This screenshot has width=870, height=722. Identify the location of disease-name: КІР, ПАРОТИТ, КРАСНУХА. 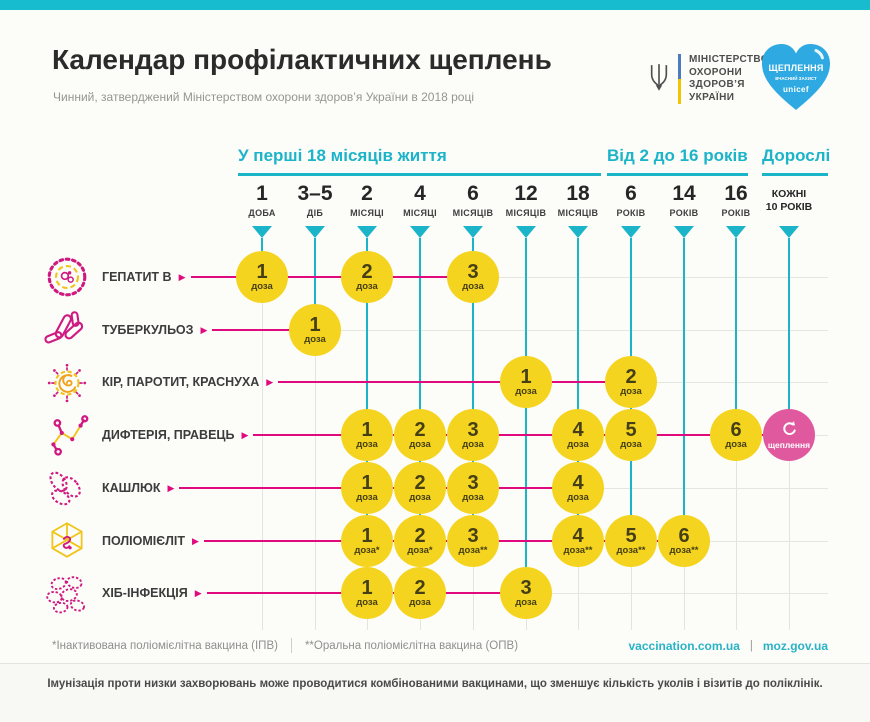
(181, 382).